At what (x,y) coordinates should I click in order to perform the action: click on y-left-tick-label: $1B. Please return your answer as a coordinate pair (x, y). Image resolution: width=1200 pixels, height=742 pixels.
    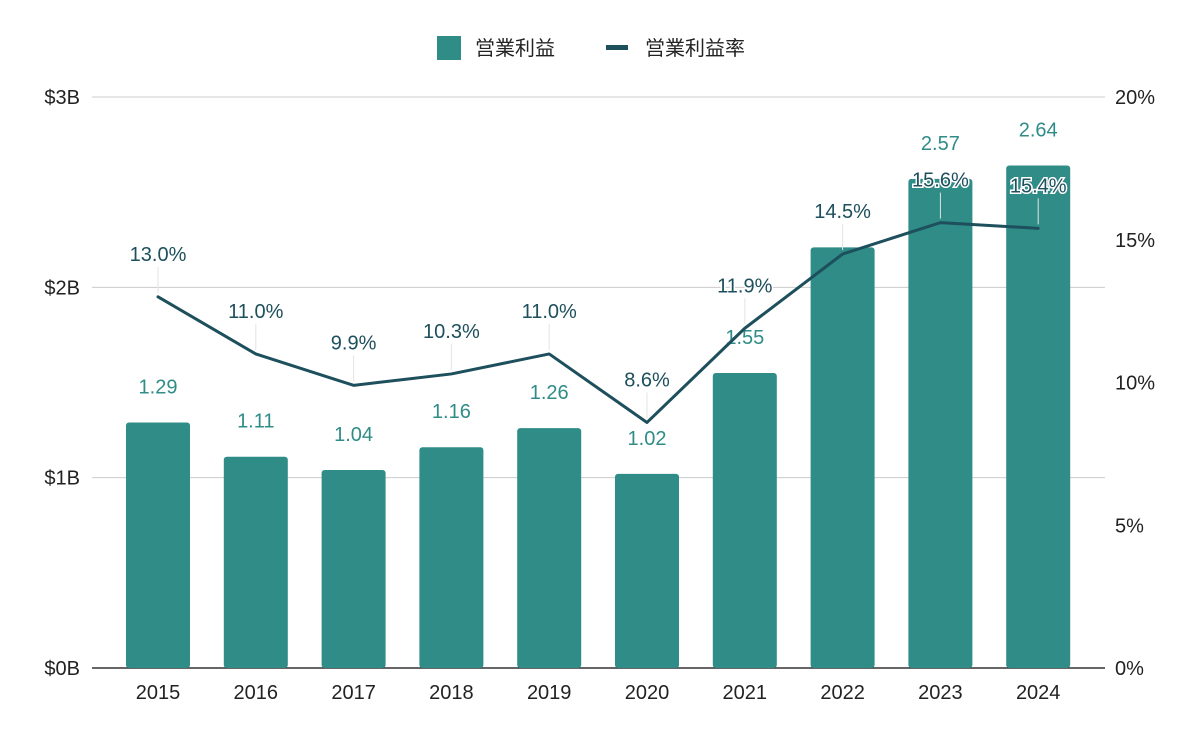
    Looking at the image, I should click on (62, 479).